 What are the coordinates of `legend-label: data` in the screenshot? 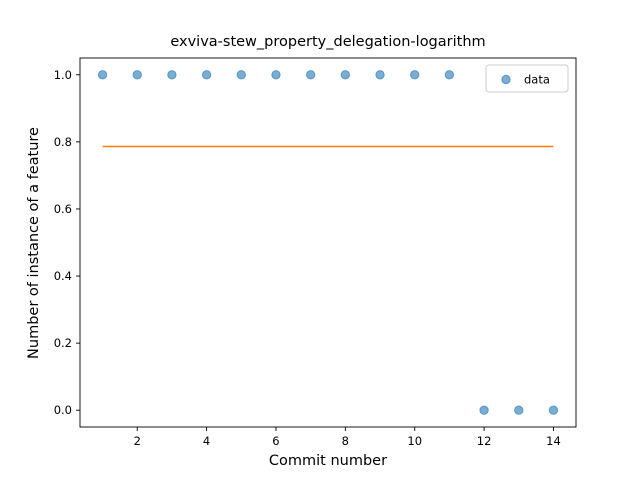 It's located at (537, 80).